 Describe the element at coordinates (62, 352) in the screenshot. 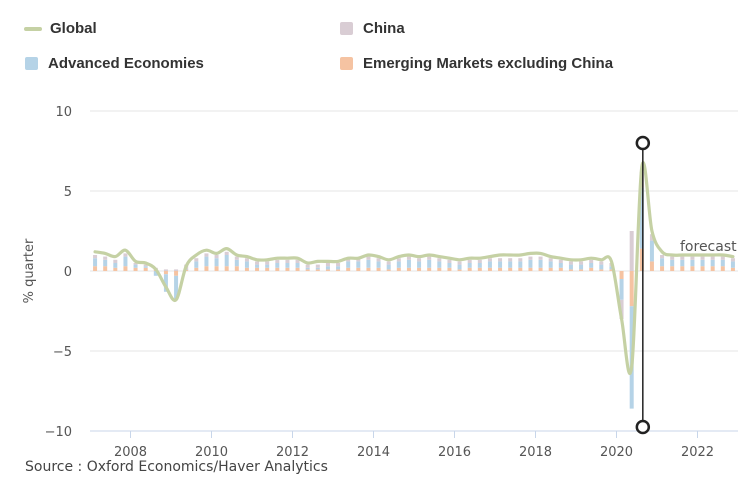

I see `y-tick-label: −5` at that location.